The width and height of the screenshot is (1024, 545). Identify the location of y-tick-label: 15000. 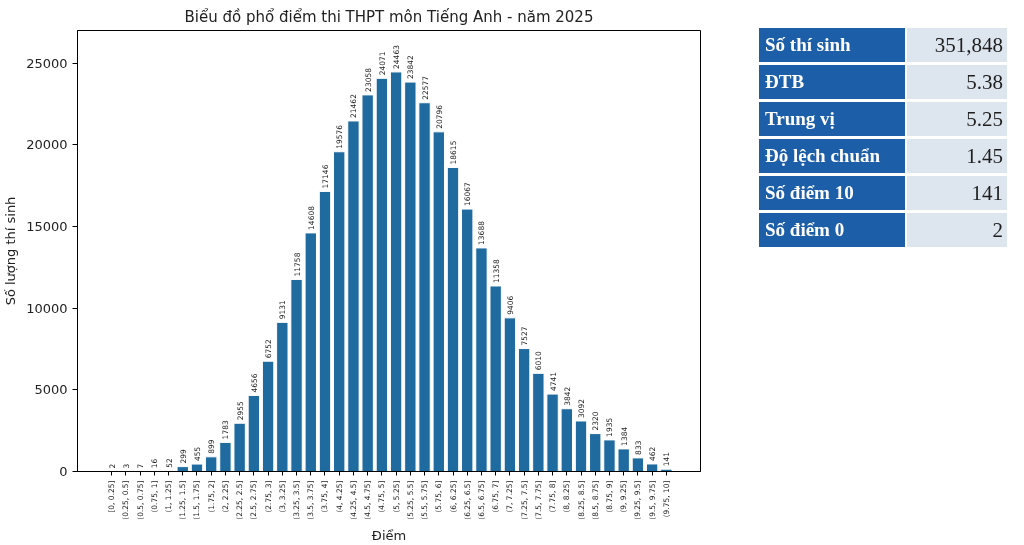
(47, 226).